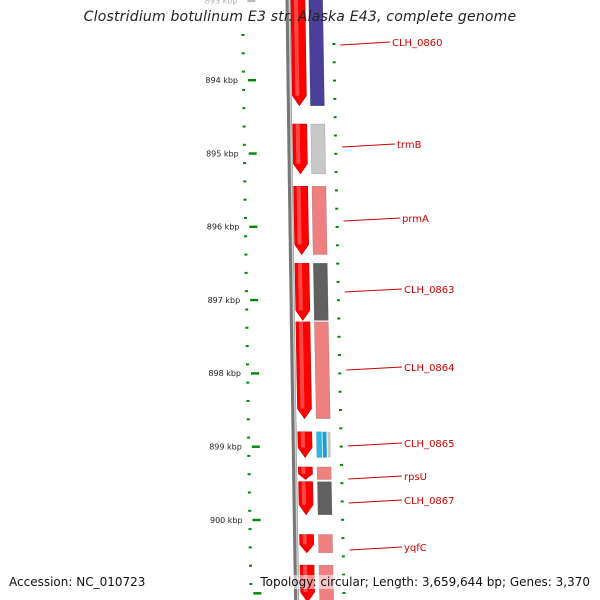 Image resolution: width=600 pixels, height=600 pixels. What do you see at coordinates (415, 548) in the screenshot?
I see `gene-label-yqfc: yqfC` at bounding box center [415, 548].